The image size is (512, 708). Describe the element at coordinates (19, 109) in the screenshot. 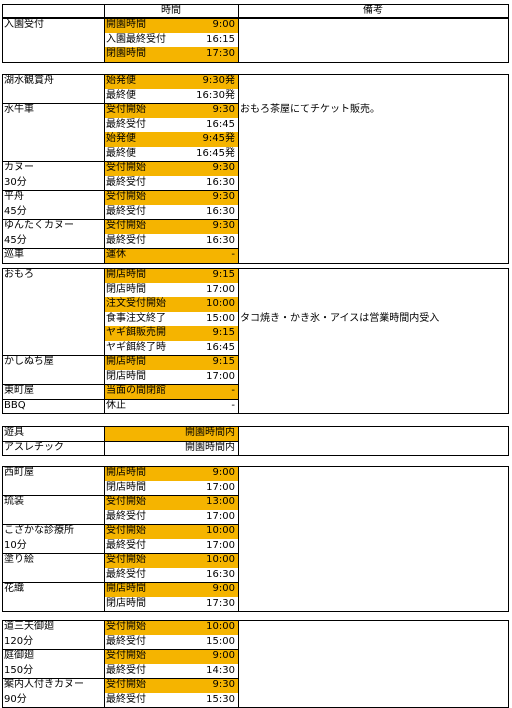

I see `facility-name: 水牛車` at that location.